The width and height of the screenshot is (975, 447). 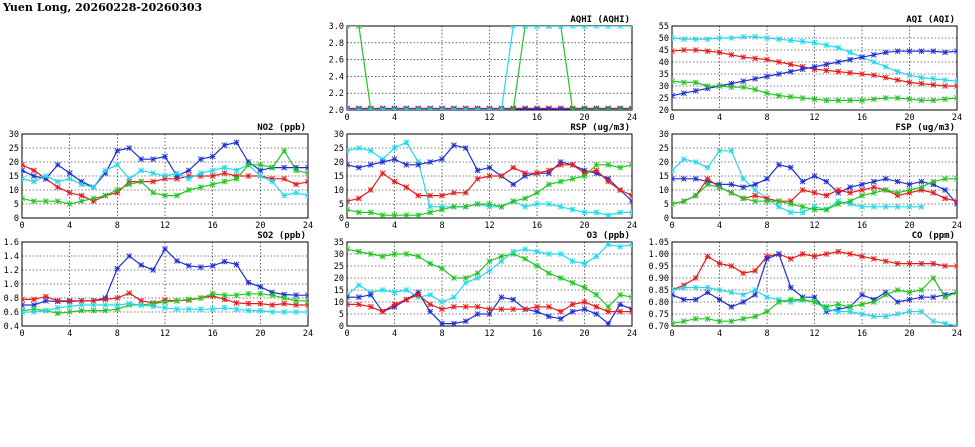 What do you see at coordinates (814, 73) in the screenshot?
I see `aqi-series-blue` at bounding box center [814, 73].